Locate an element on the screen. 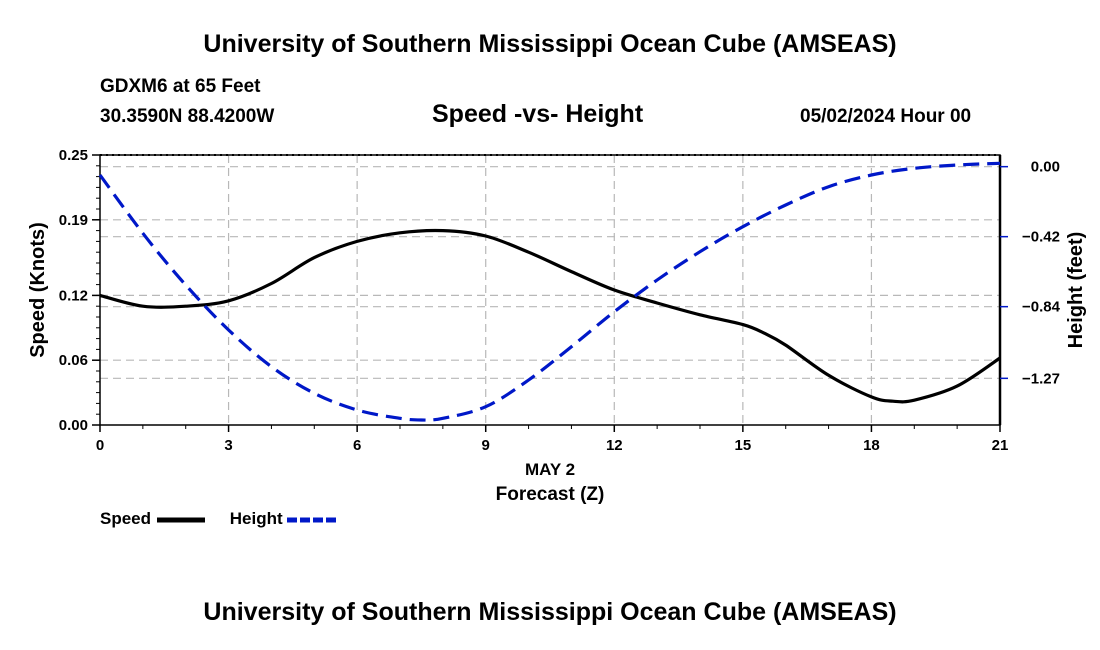 The width and height of the screenshot is (1100, 650). x-axis-date-label: MAY 2 is located at coordinates (550, 469).